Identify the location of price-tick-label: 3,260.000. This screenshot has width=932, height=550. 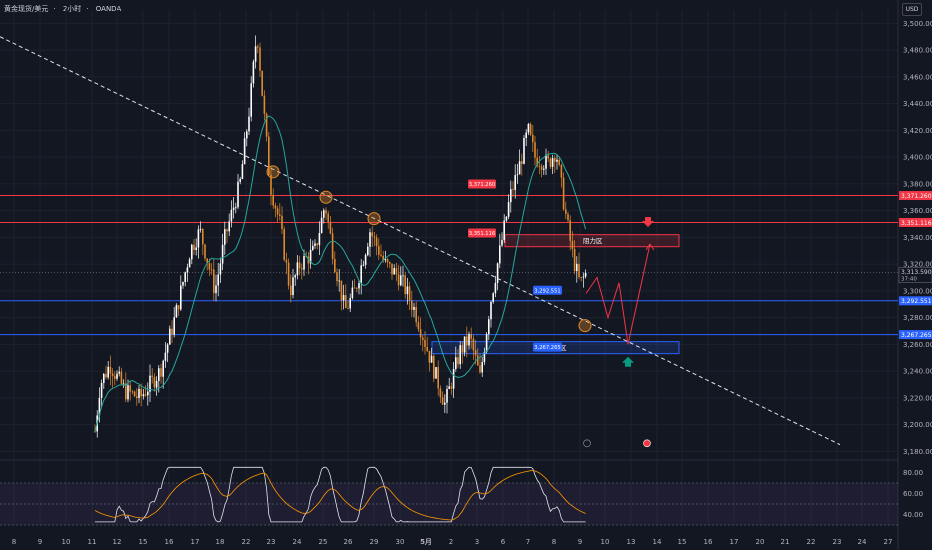
(917, 345).